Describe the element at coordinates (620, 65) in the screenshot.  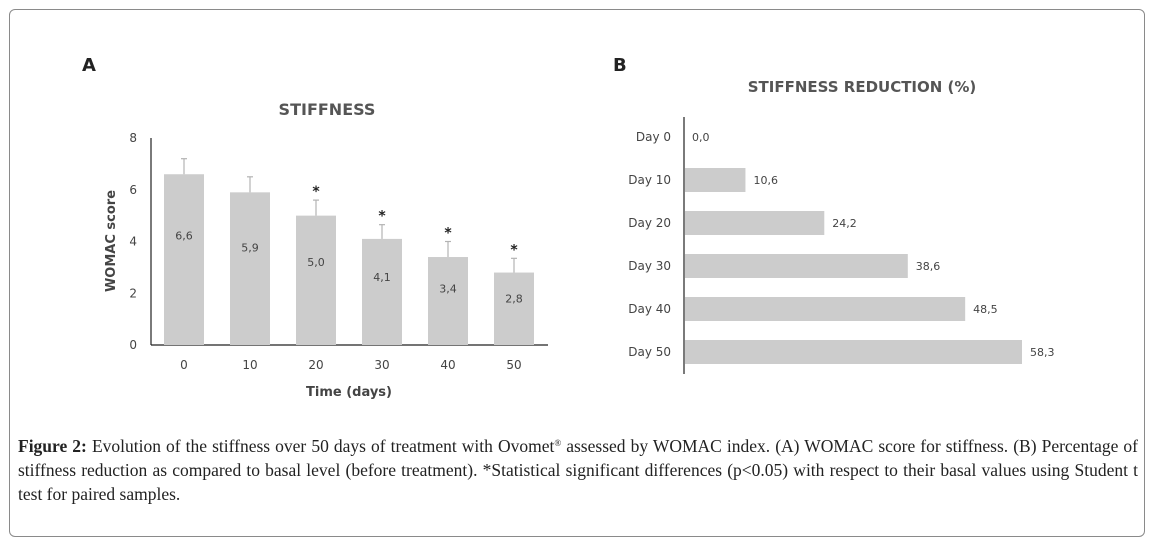
I see `panel-b-label: B` at that location.